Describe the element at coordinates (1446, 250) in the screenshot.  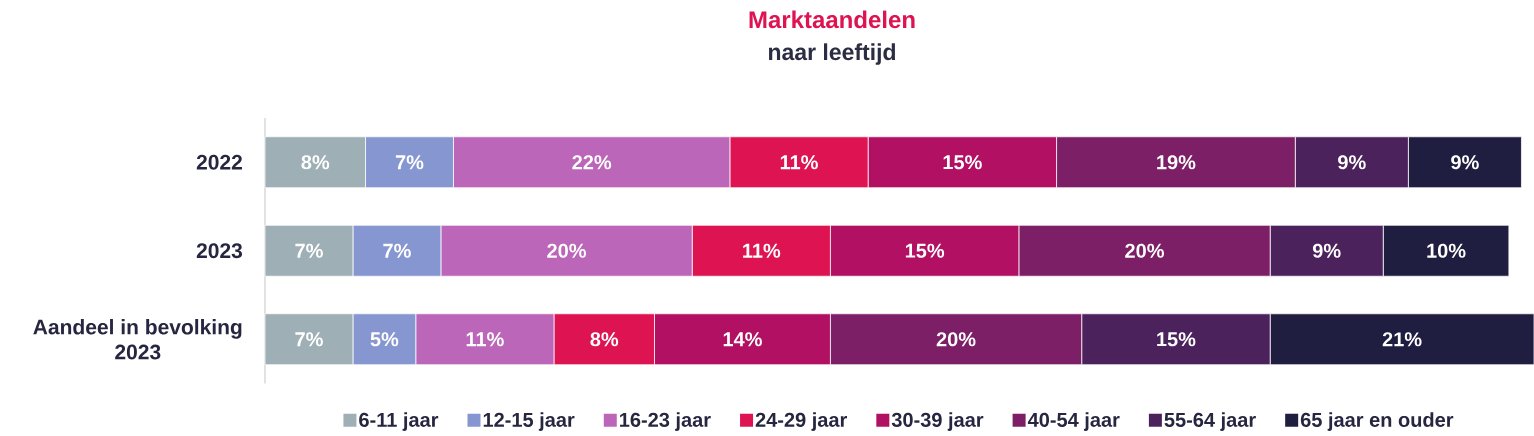
I see `data-label: 10%` at that location.